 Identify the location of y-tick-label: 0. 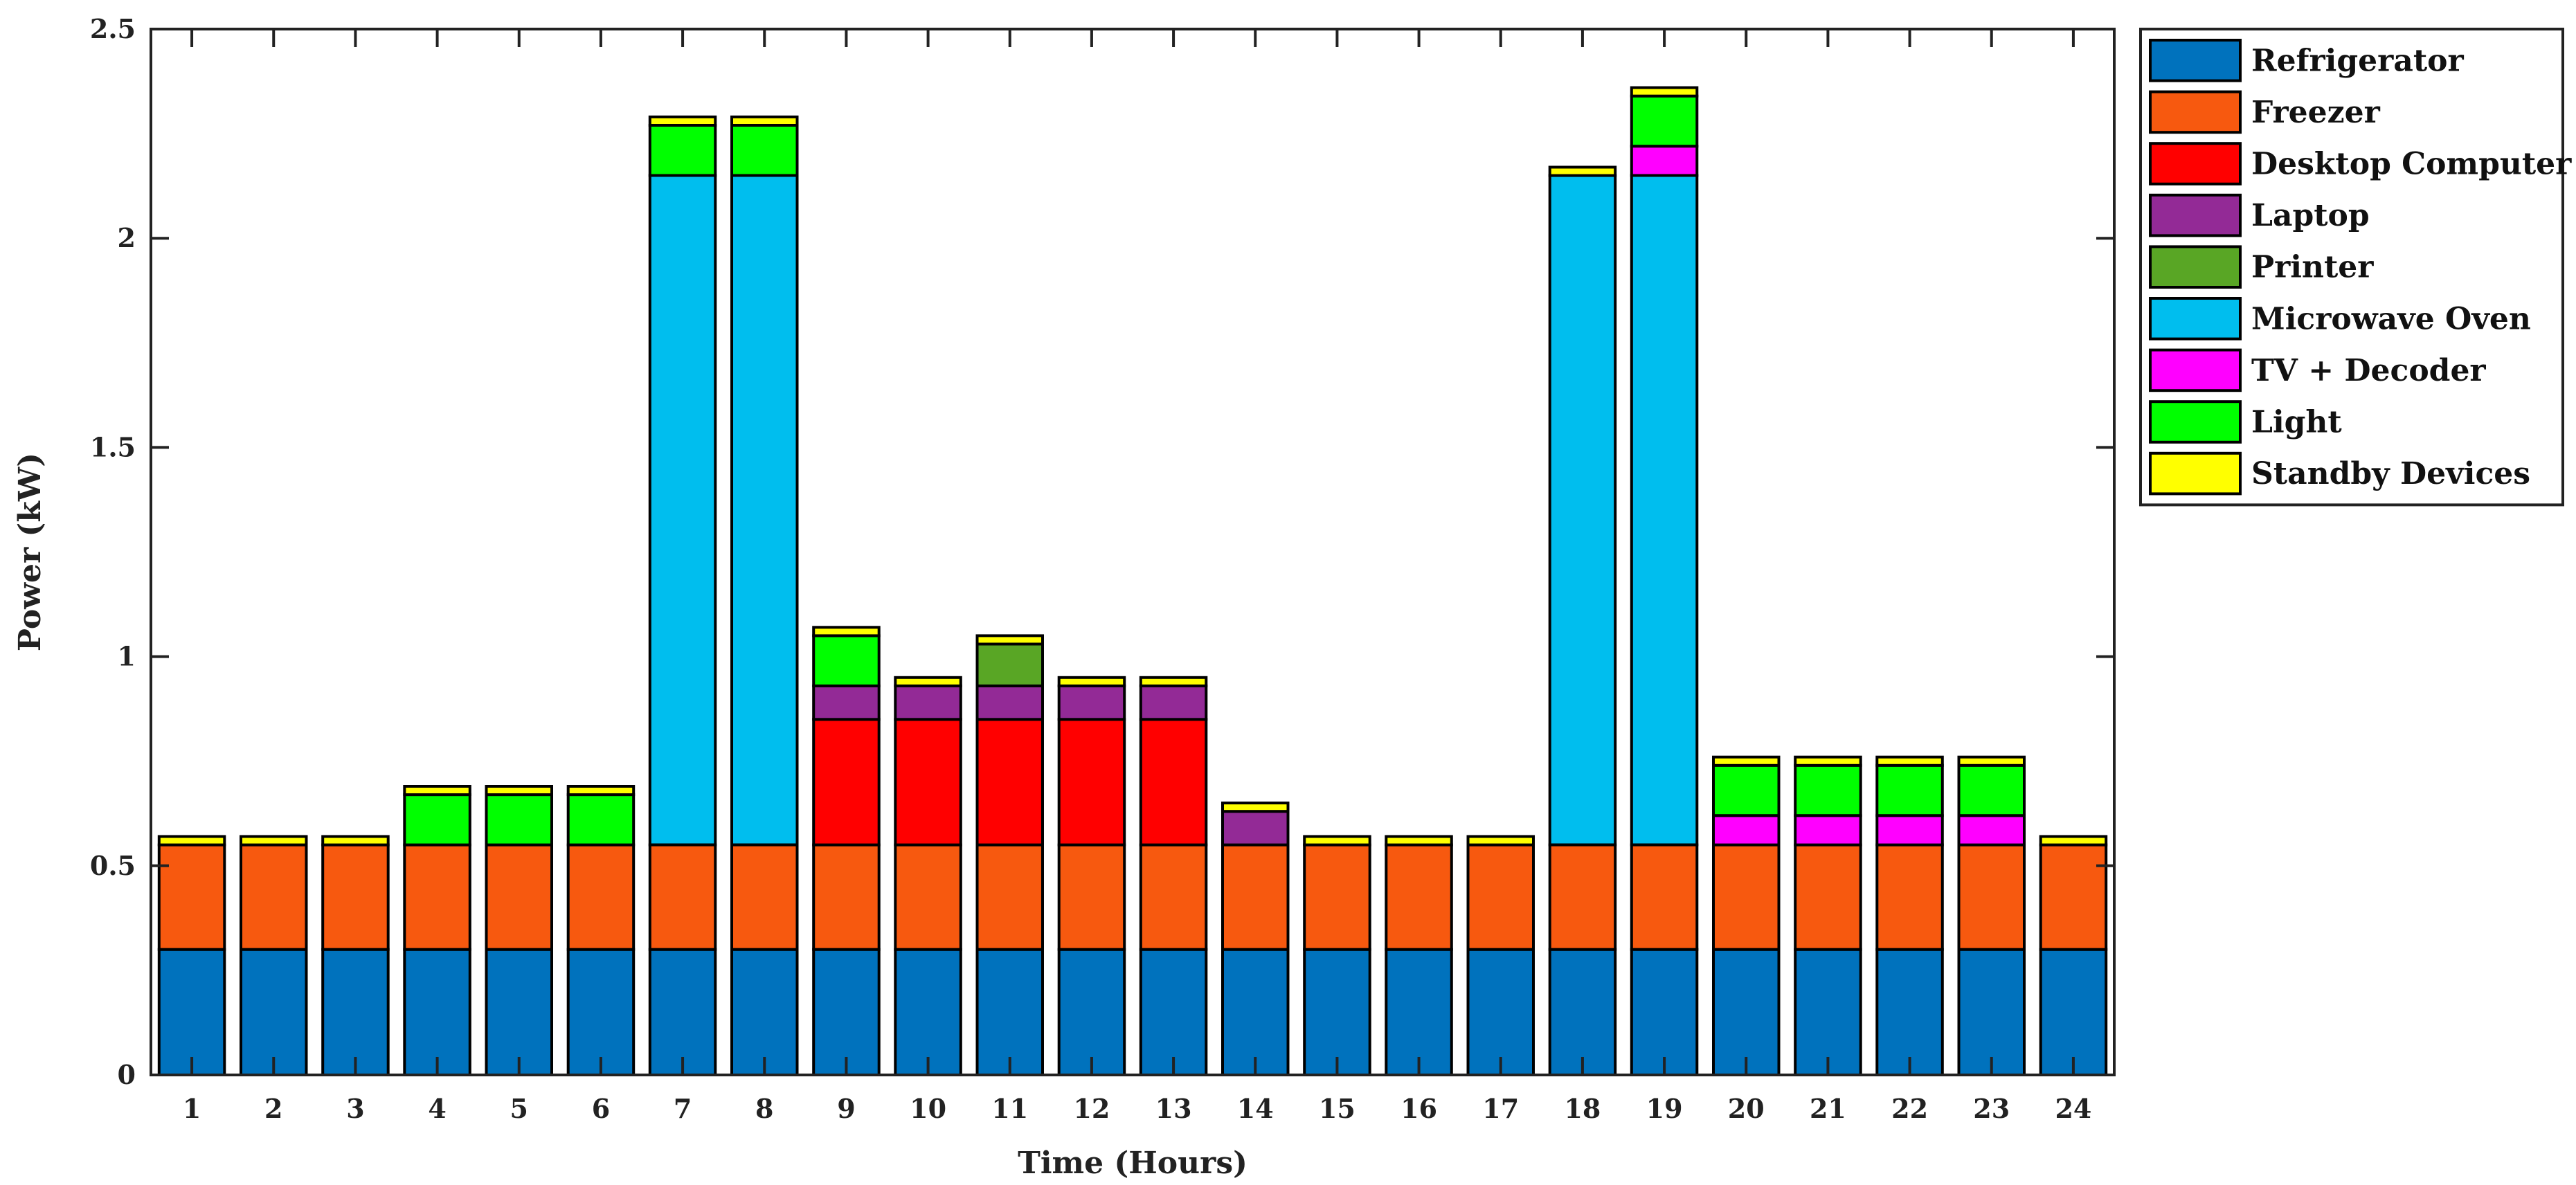
(127, 1074).